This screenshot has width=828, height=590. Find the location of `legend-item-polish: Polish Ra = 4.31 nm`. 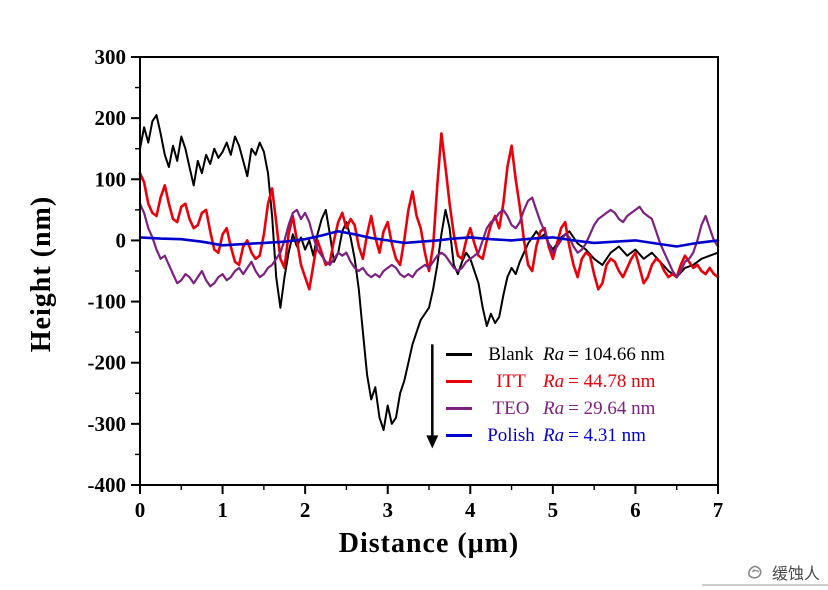

legend-item-polish: Polish Ra = 4.31 nm is located at coordinates (555, 435).